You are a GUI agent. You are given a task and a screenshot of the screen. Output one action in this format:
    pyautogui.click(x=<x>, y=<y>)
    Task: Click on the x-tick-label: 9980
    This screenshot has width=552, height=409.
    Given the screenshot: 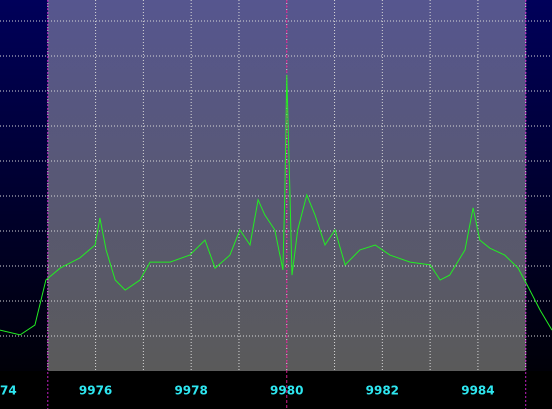 What is the action you would take?
    pyautogui.click(x=286, y=391)
    